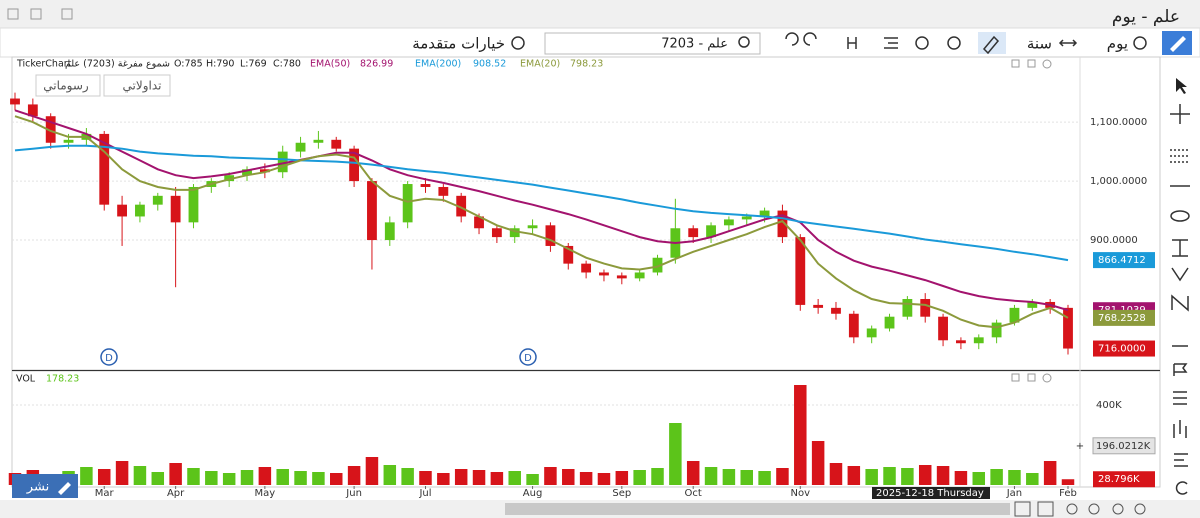 This screenshot has height=518, width=1200. What do you see at coordinates (810, 39) in the screenshot?
I see `redo-icon` at bounding box center [810, 39].